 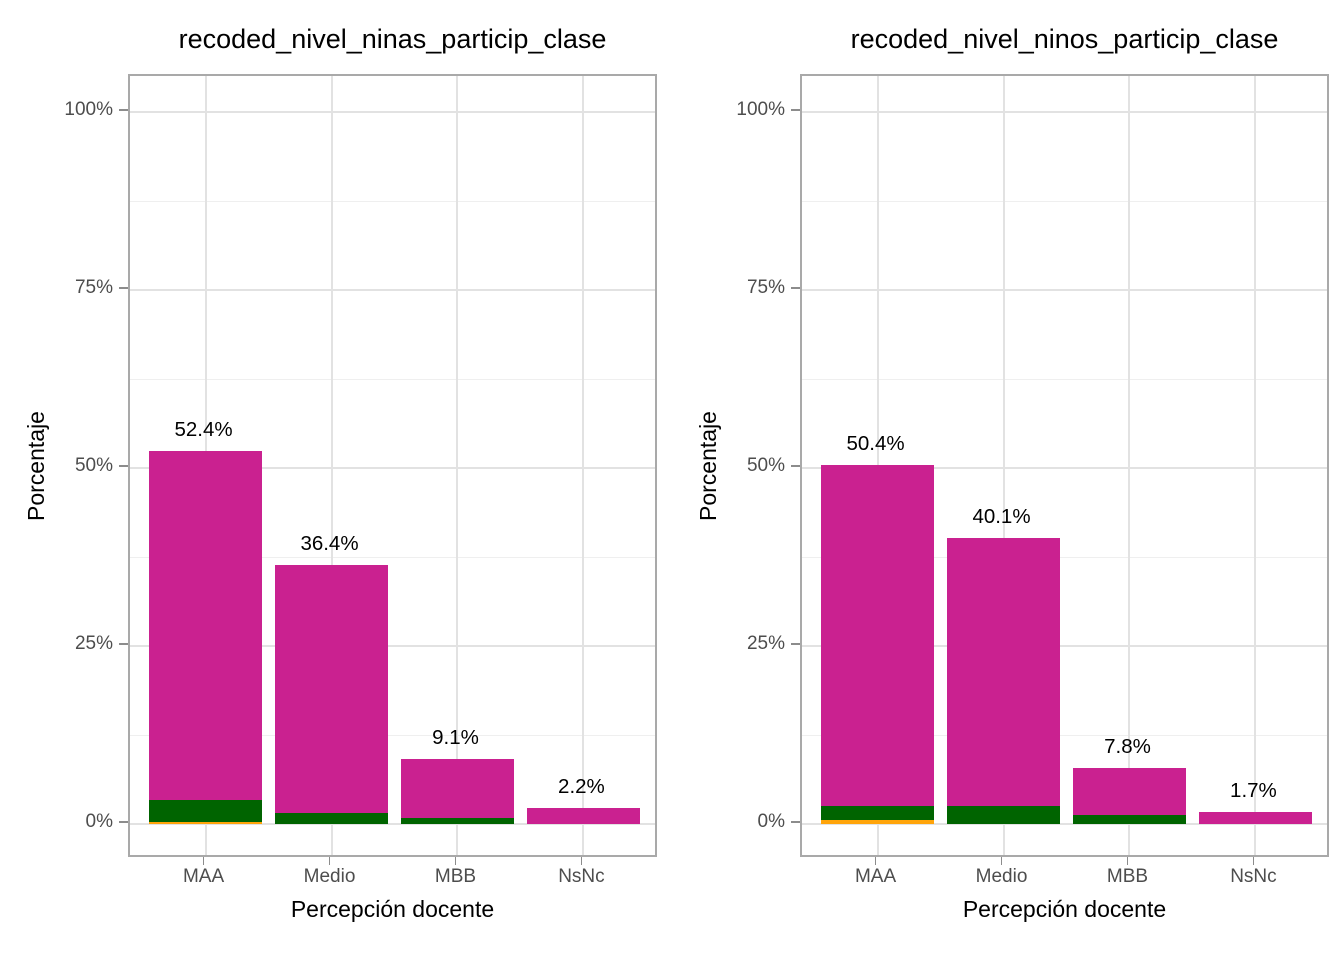 What do you see at coordinates (765, 465) in the screenshot?
I see `y-tick-label: 50%` at bounding box center [765, 465].